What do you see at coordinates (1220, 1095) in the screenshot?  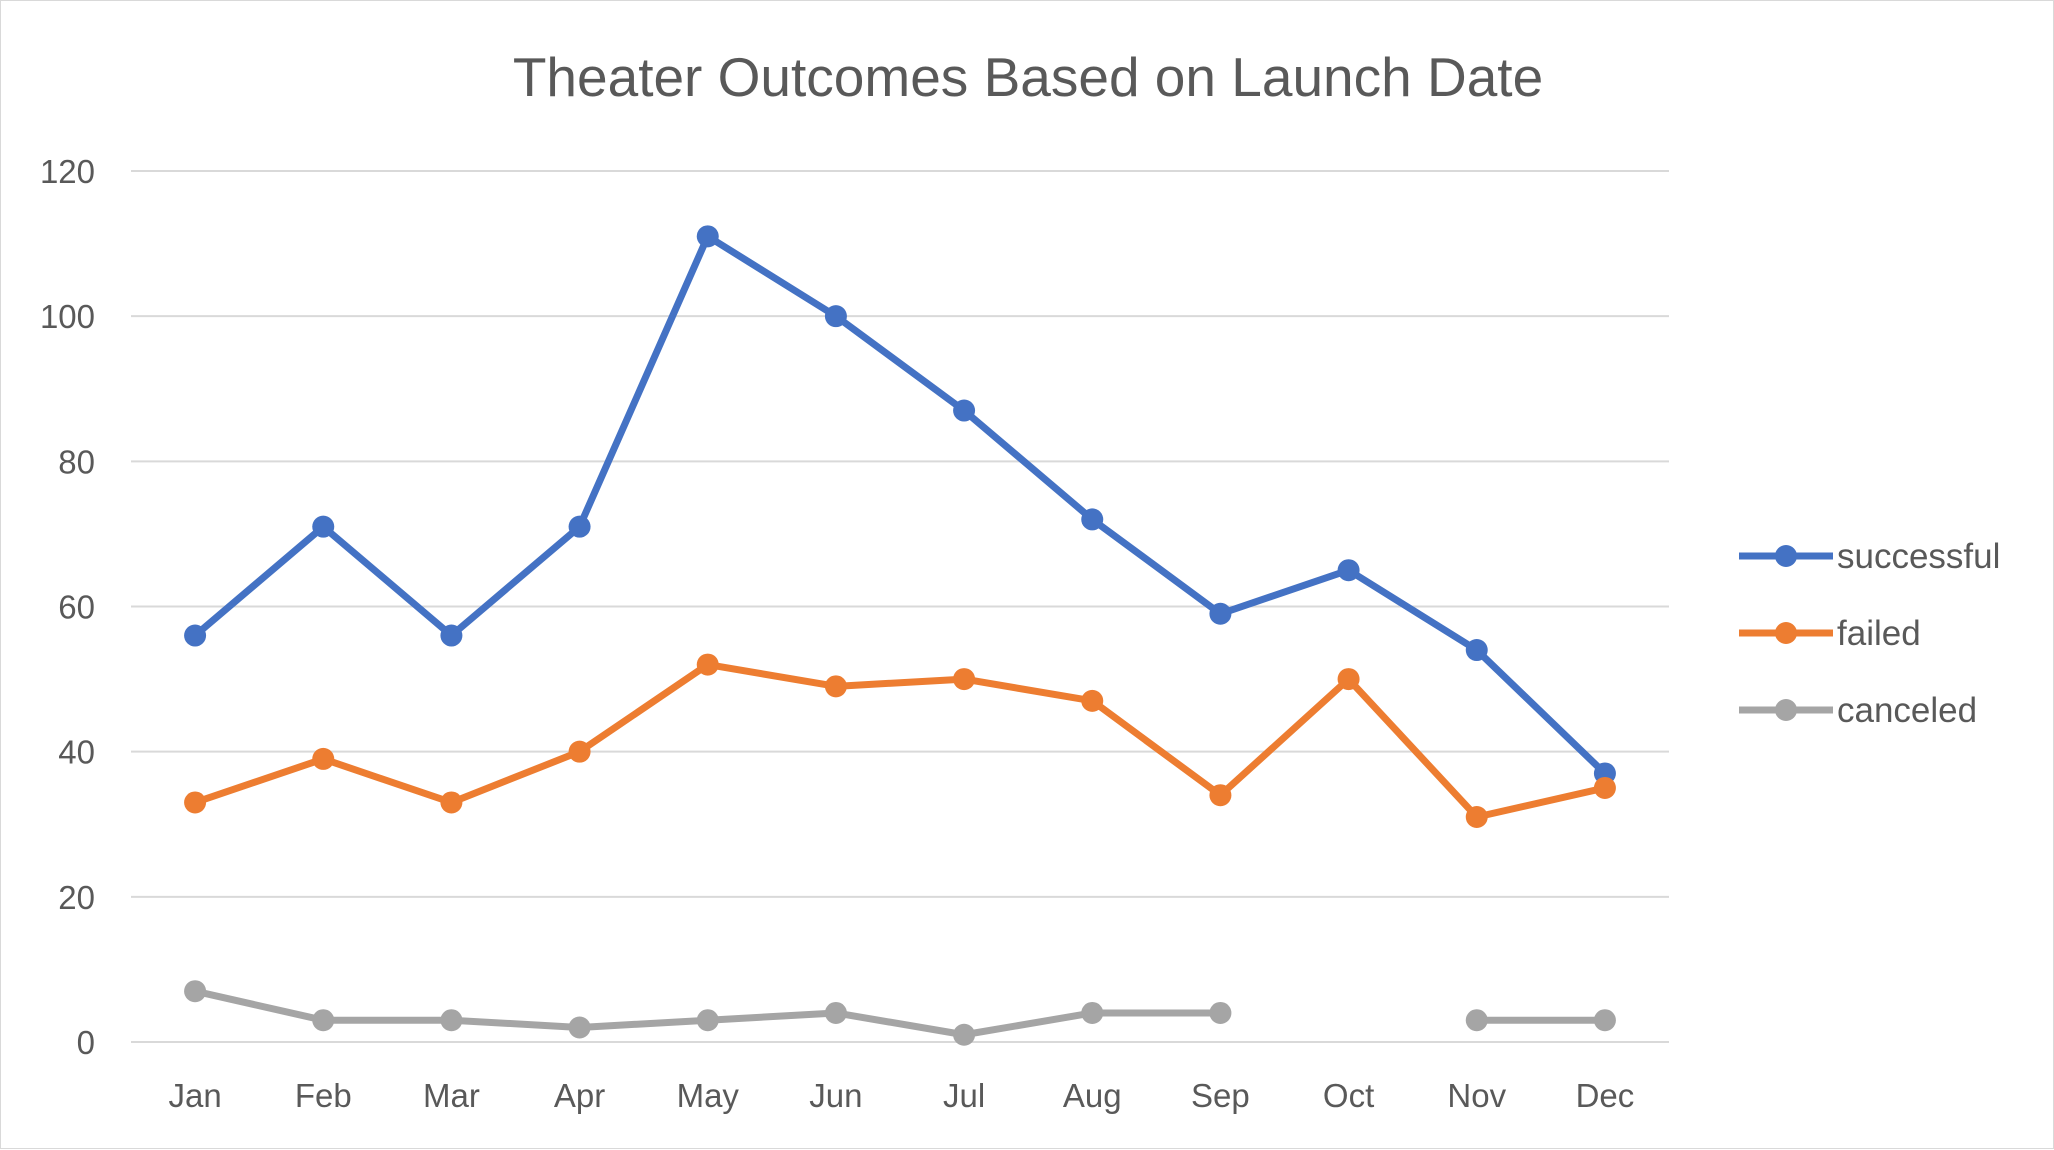 I see `x-tick-label: Sep` at bounding box center [1220, 1095].